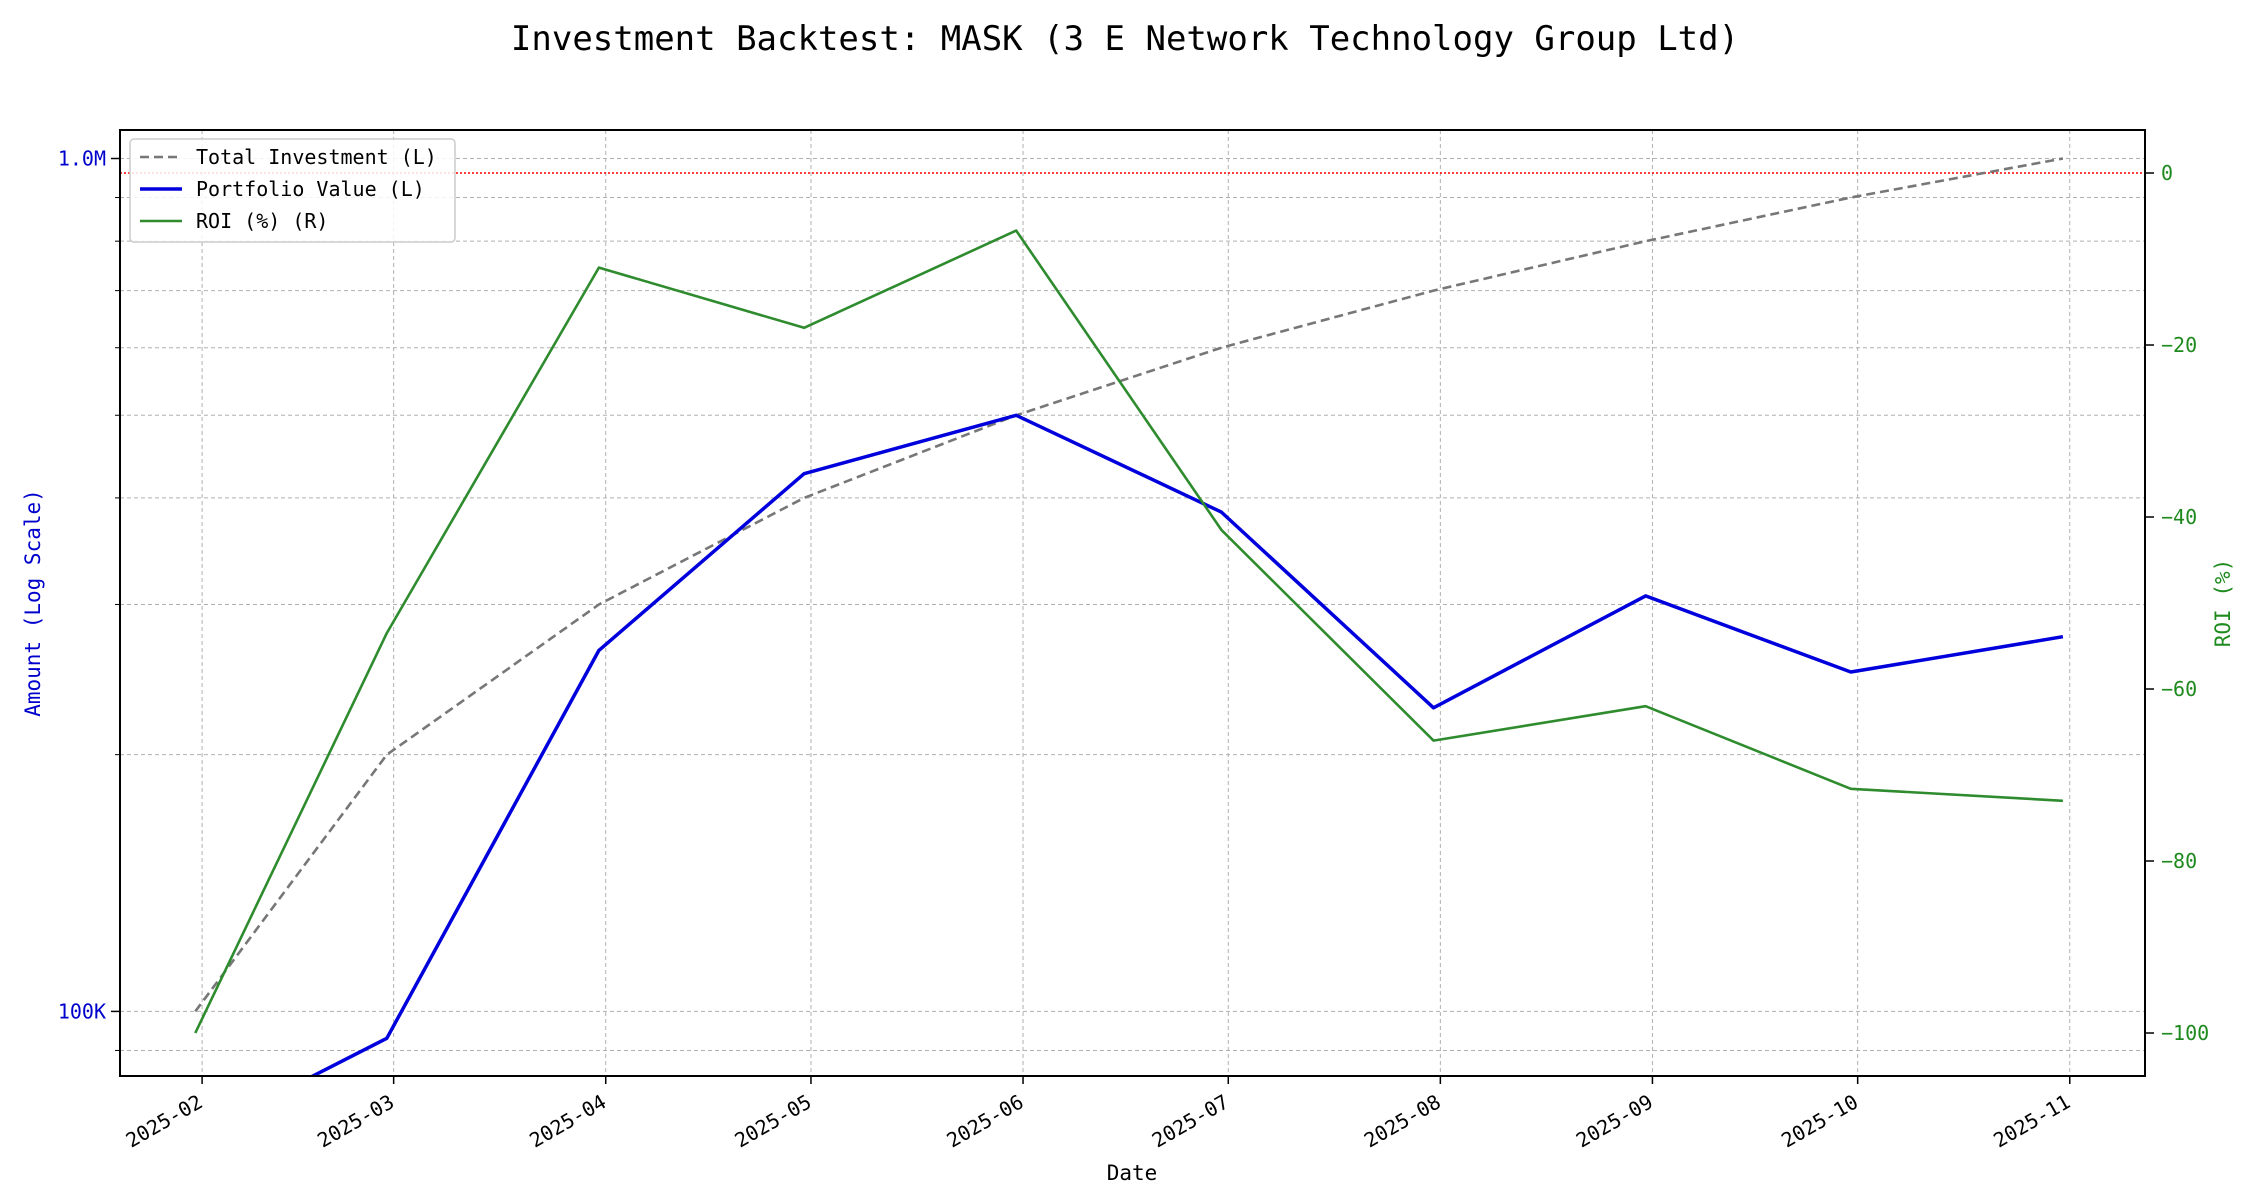 The image size is (2250, 1200). I want to click on y-right-tick-label: −60, so click(2179, 689).